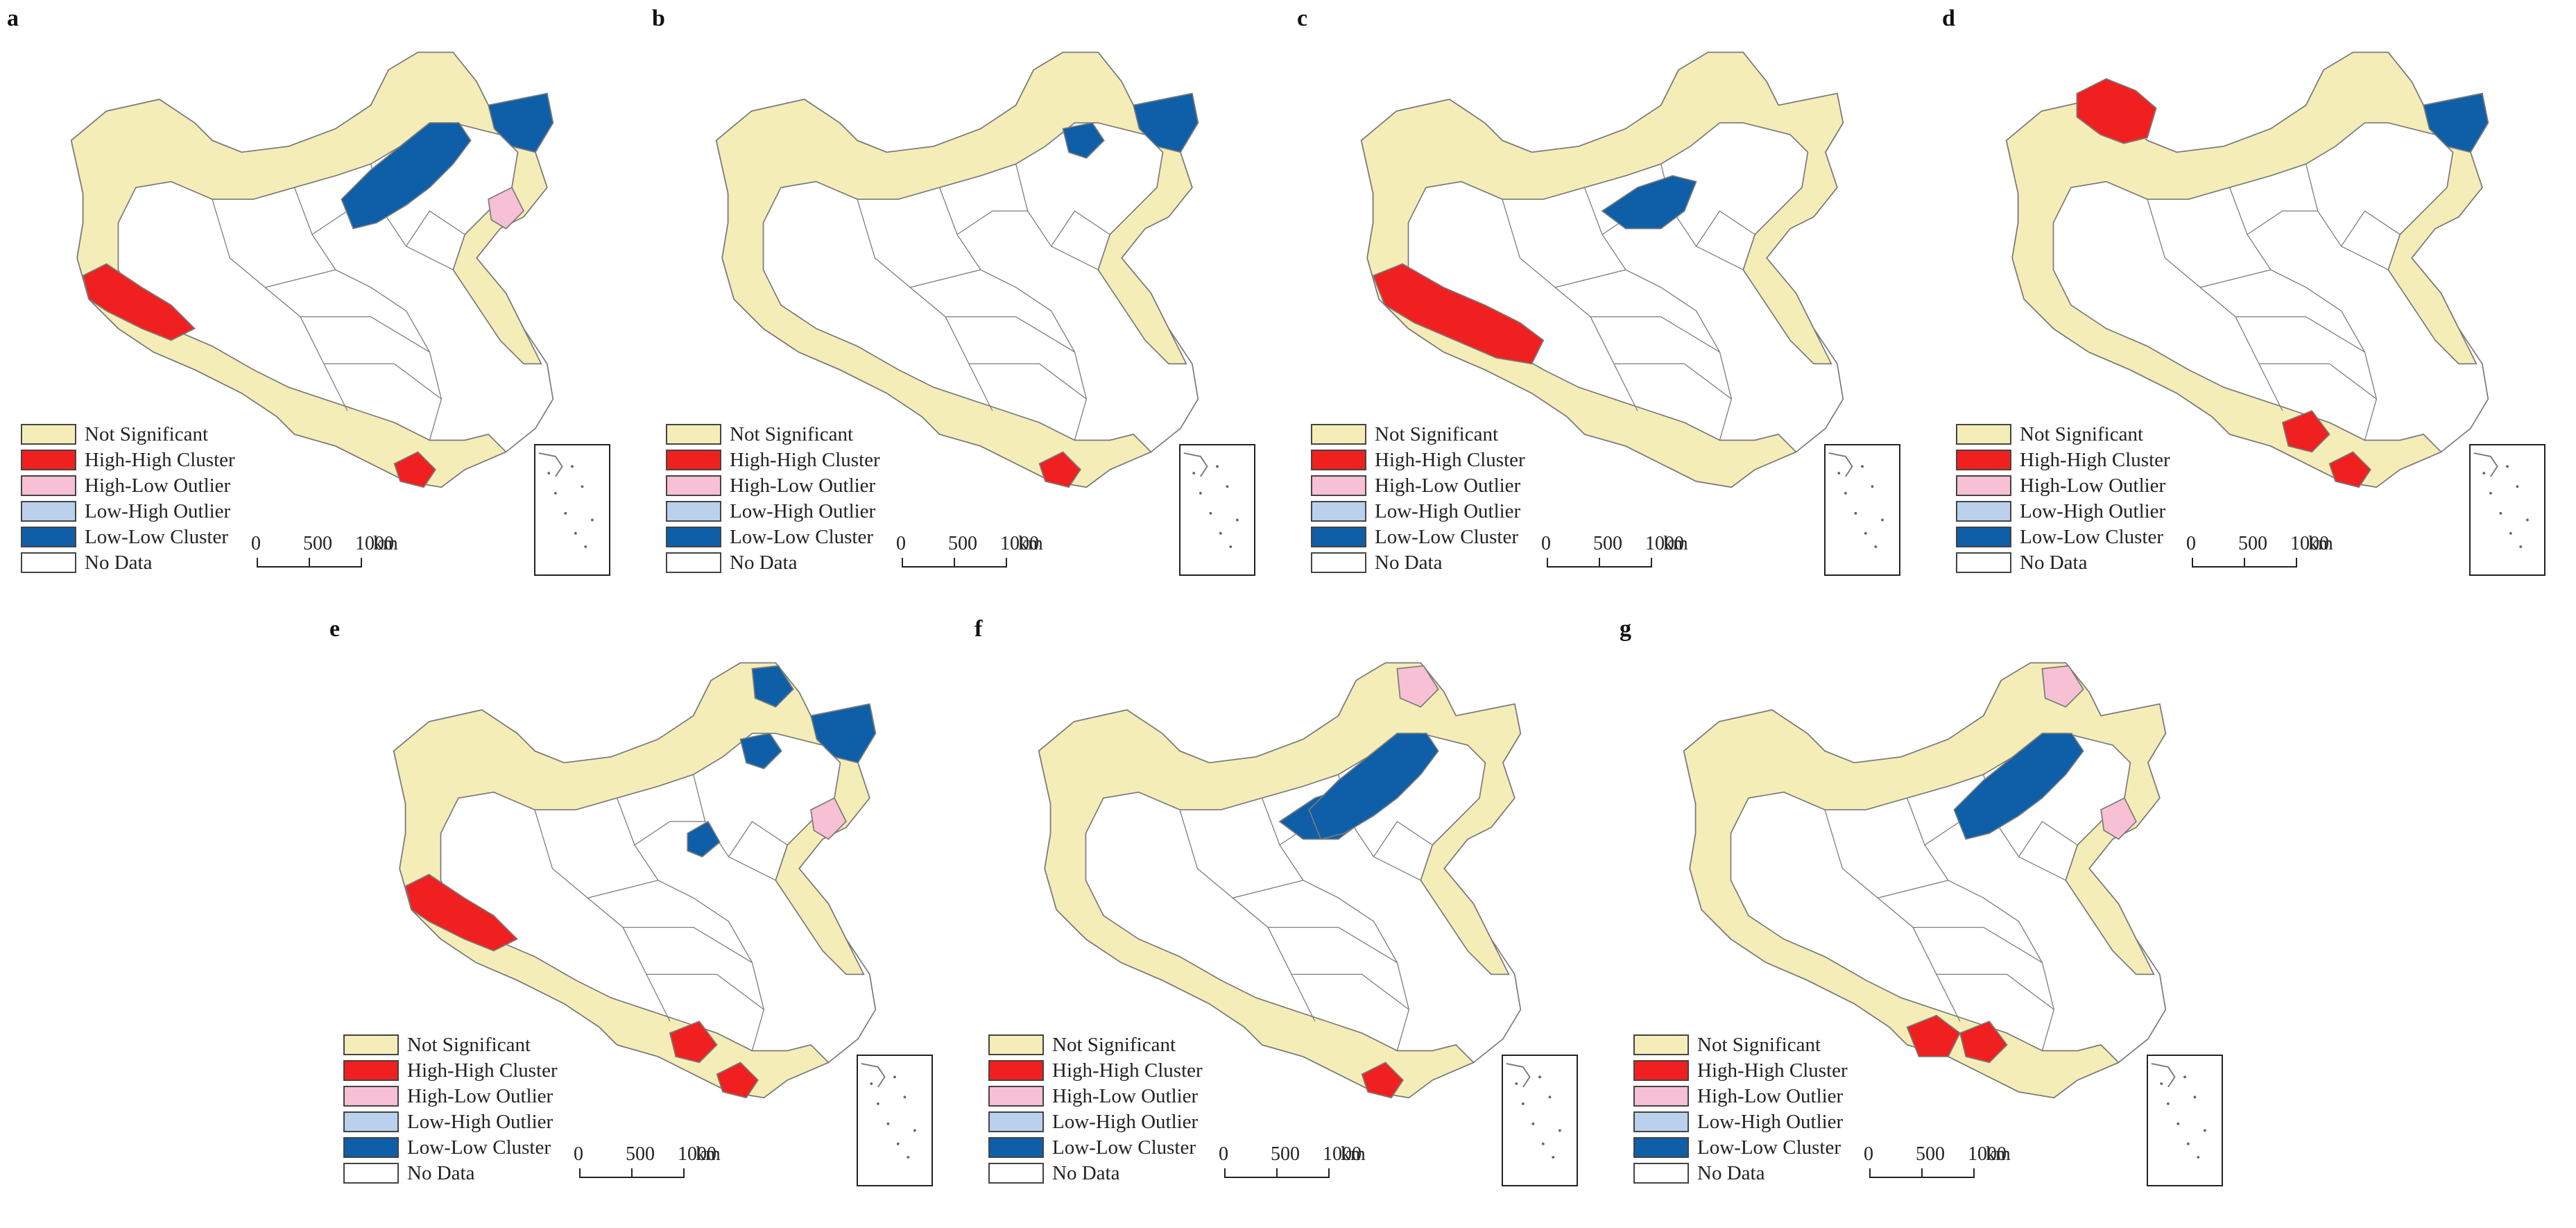  I want to click on legend-item-high-low-outlier: High-Low Outlier, so click(2060, 485).